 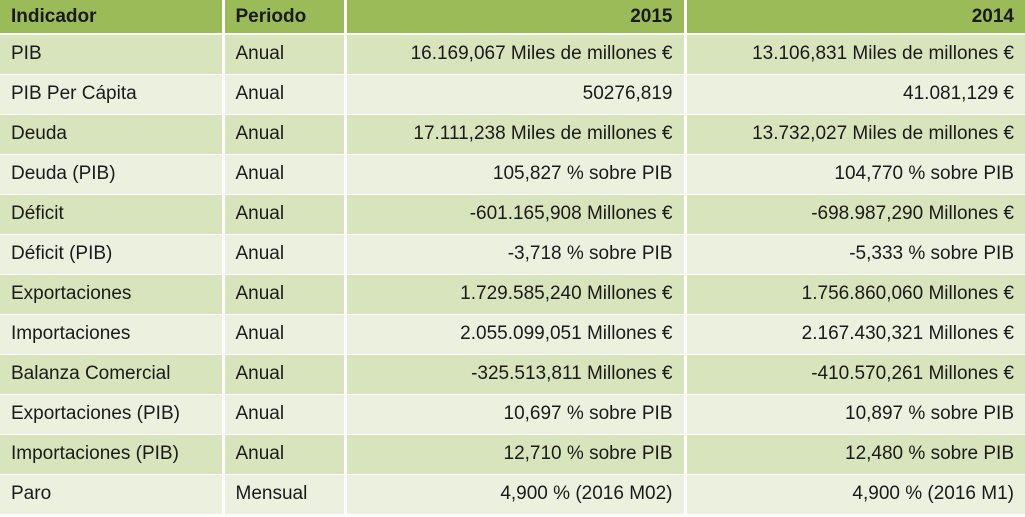 I want to click on cell-indicador: Deuda, so click(x=112, y=134).